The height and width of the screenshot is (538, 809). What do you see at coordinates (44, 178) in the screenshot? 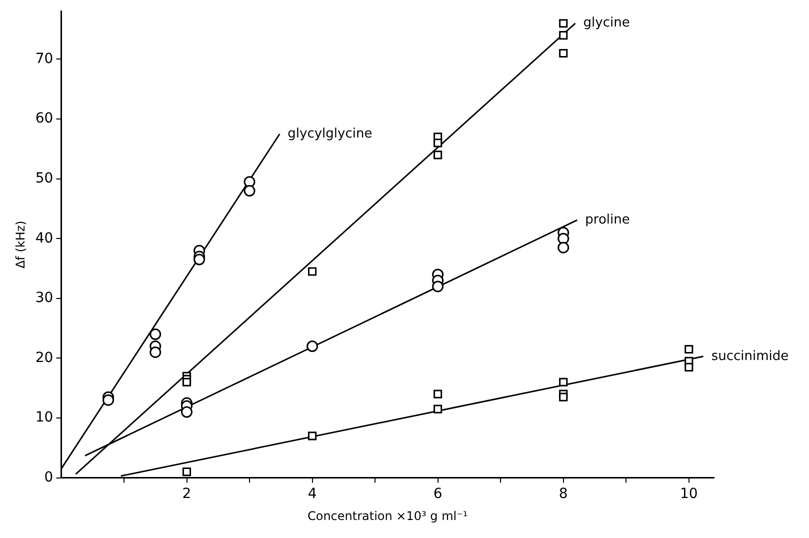
I see `y-tick-label: 50` at bounding box center [44, 178].